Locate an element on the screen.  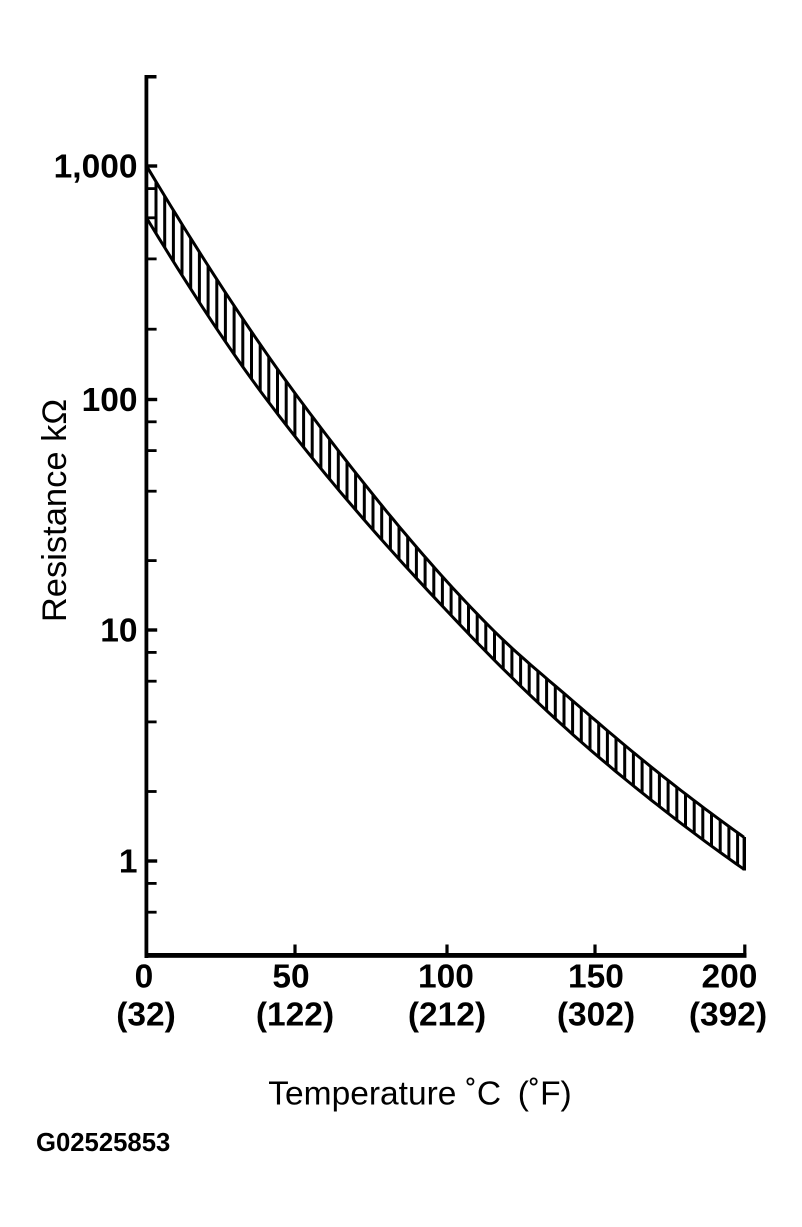
svg-text: Temperature ˚C (˚F) is located at coordinates (419, 1094).